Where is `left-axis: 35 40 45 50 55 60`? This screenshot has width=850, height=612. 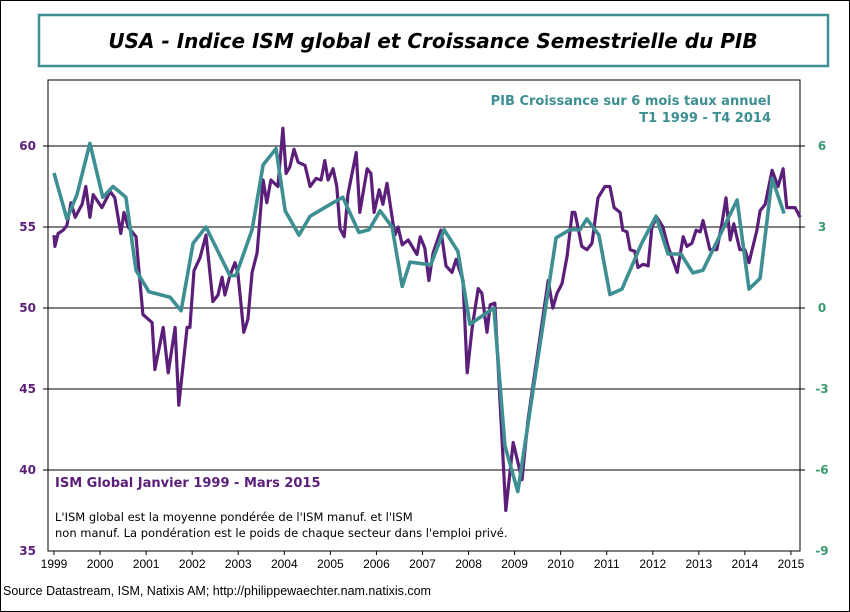
left-axis: 35 40 45 50 55 60 is located at coordinates (27, 348).